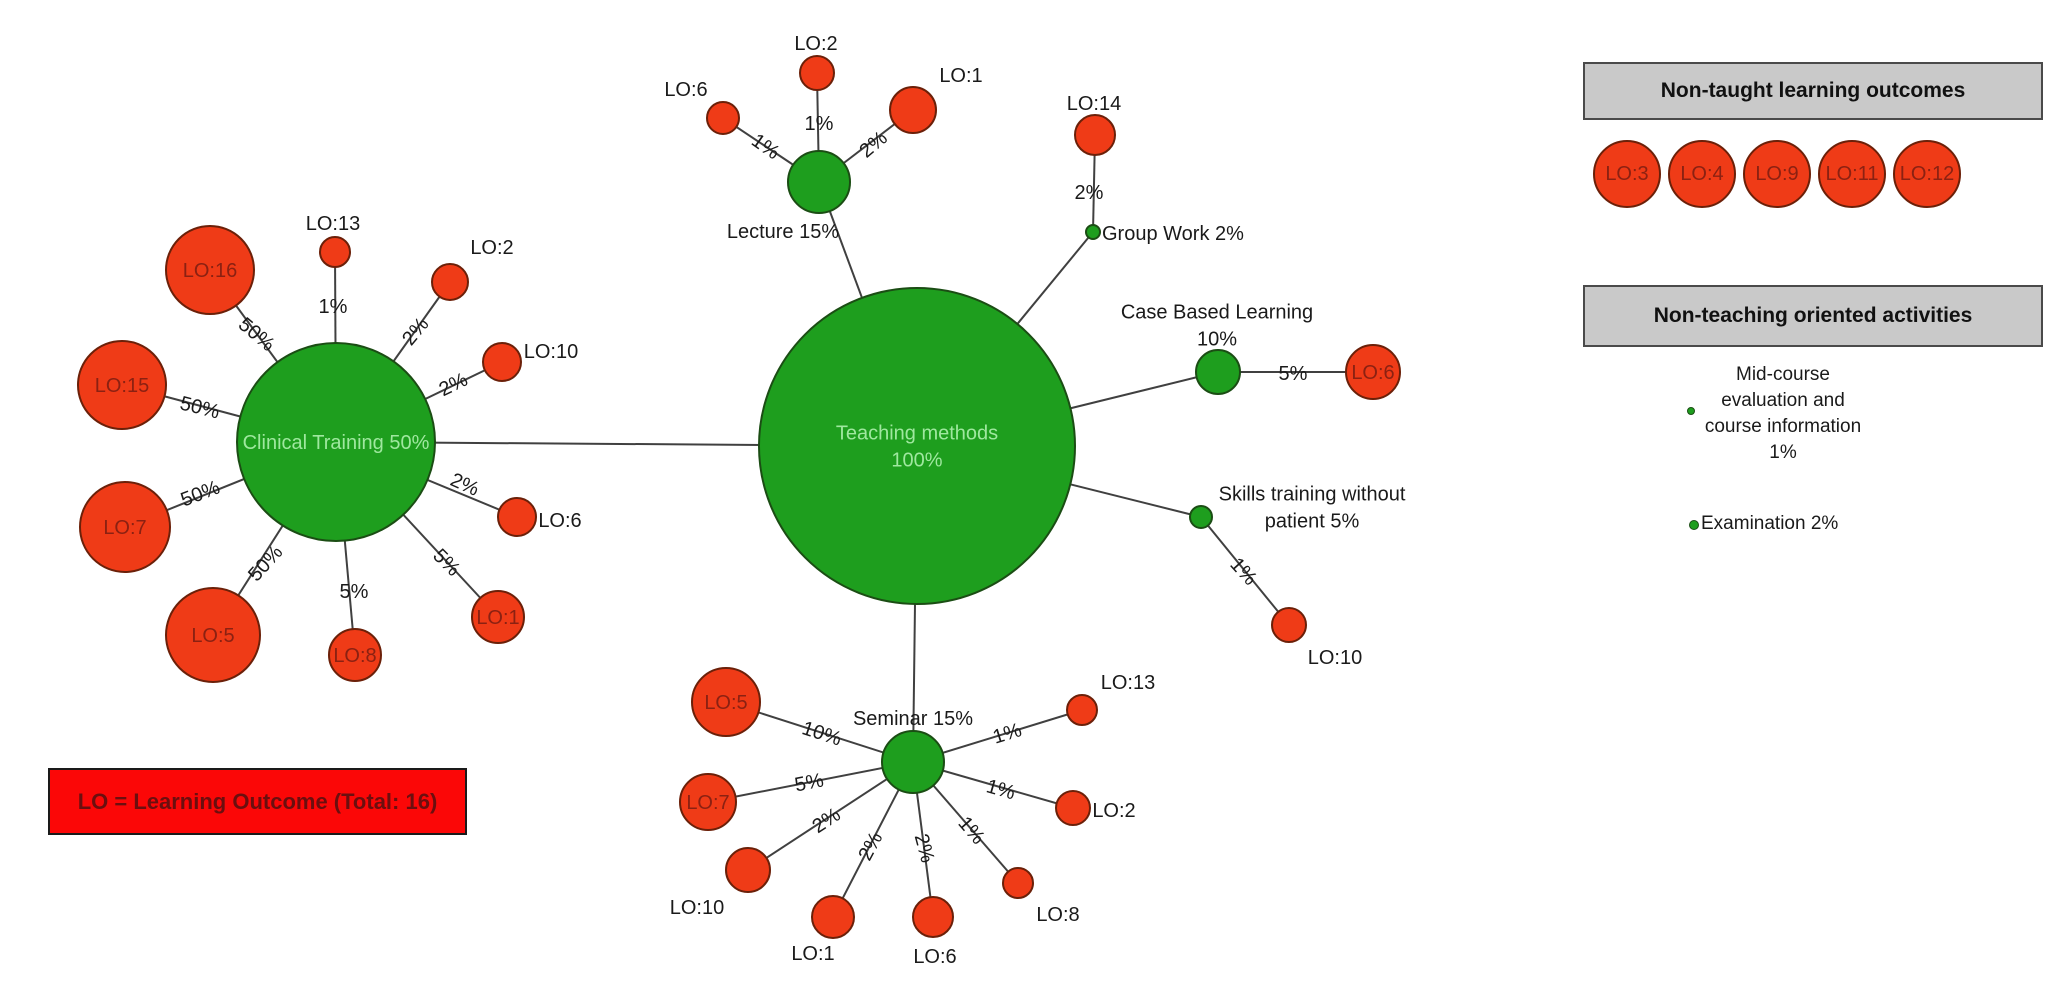 Image resolution: width=2059 pixels, height=1001 pixels. What do you see at coordinates (1095, 135) in the screenshot?
I see `node-lo14` at bounding box center [1095, 135].